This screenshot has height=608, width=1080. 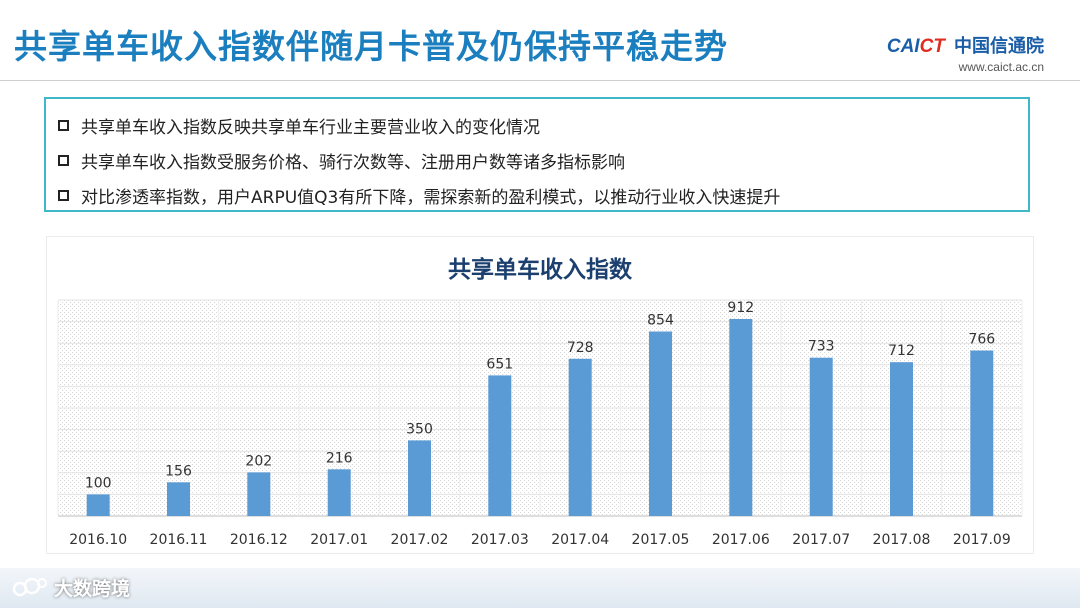 What do you see at coordinates (500, 445) in the screenshot?
I see `bar-2017.03` at bounding box center [500, 445].